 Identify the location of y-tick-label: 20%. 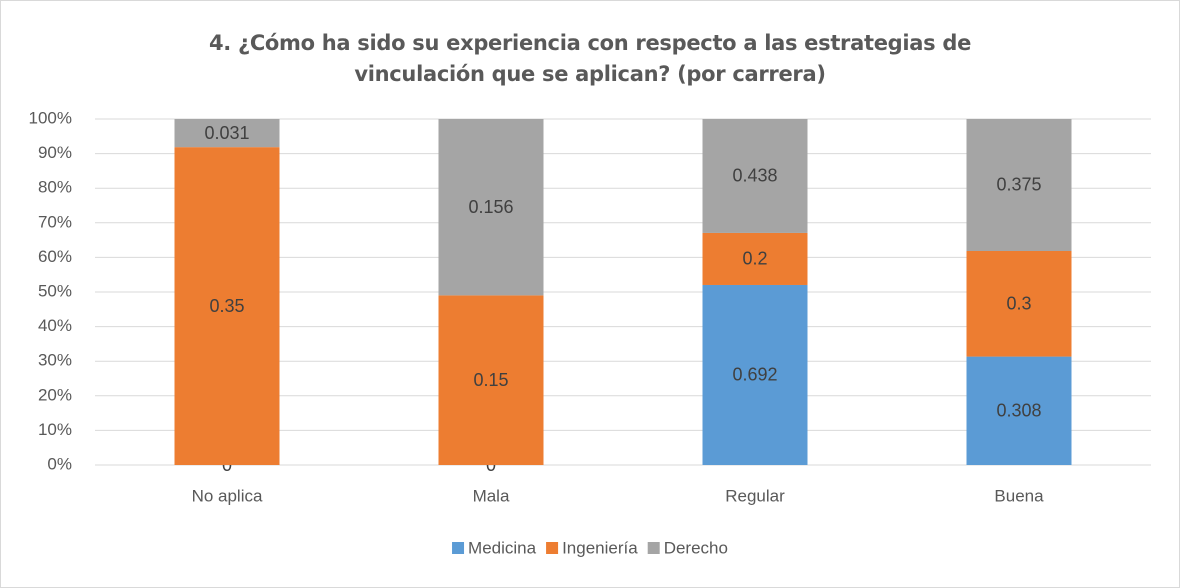
(55, 394).